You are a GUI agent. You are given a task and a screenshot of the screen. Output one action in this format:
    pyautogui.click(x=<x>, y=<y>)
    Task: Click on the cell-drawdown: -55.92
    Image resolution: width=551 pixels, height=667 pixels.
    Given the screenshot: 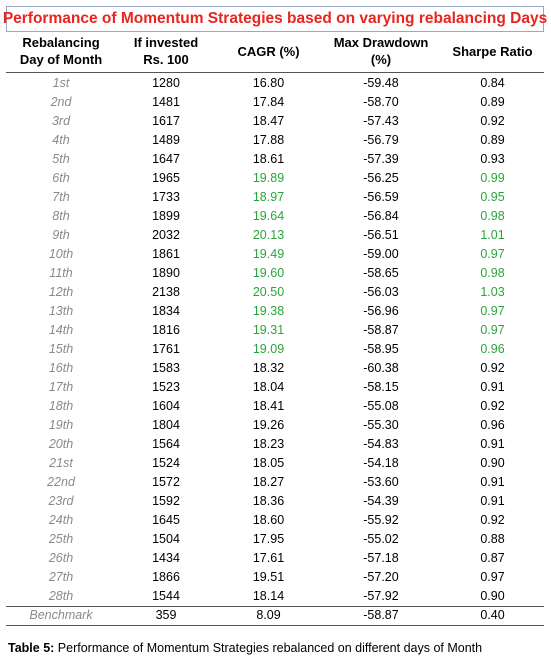 What is the action you would take?
    pyautogui.click(x=381, y=520)
    